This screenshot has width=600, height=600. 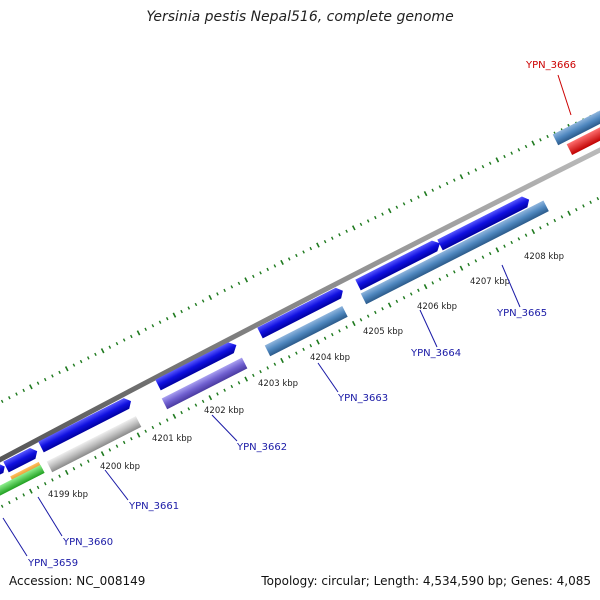 I want to click on feature-ypn-3663-steel, so click(x=306, y=331).